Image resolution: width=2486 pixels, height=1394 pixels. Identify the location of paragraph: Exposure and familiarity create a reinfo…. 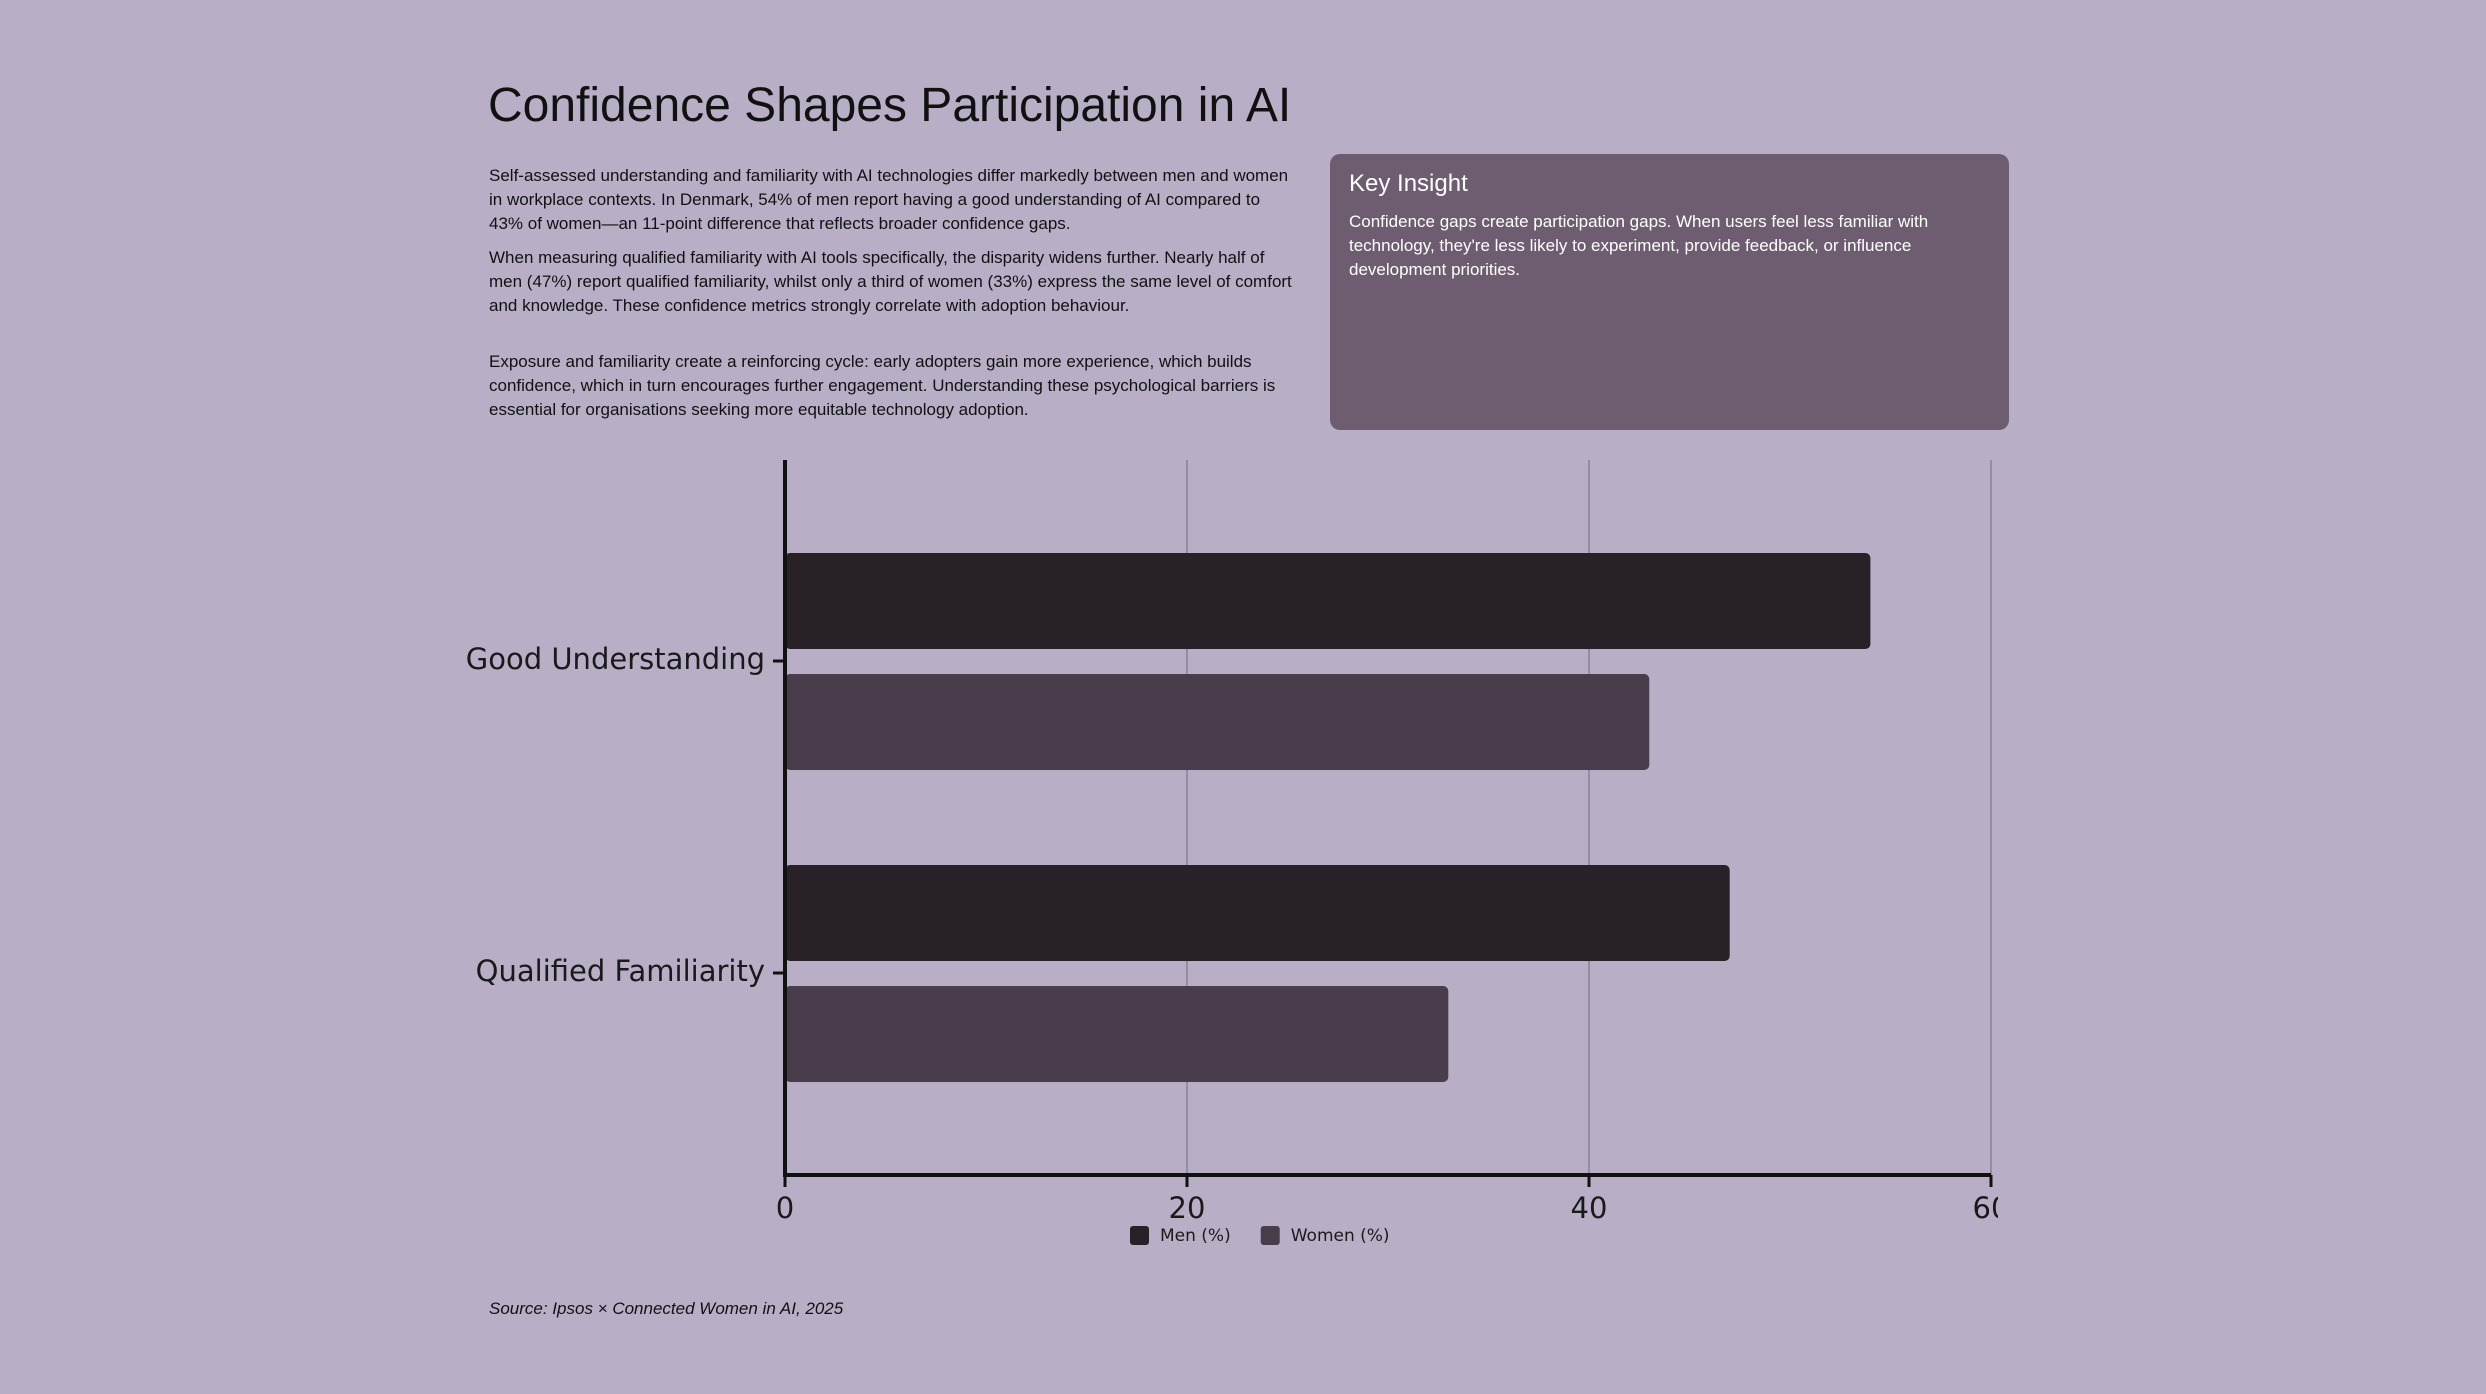
(882, 385).